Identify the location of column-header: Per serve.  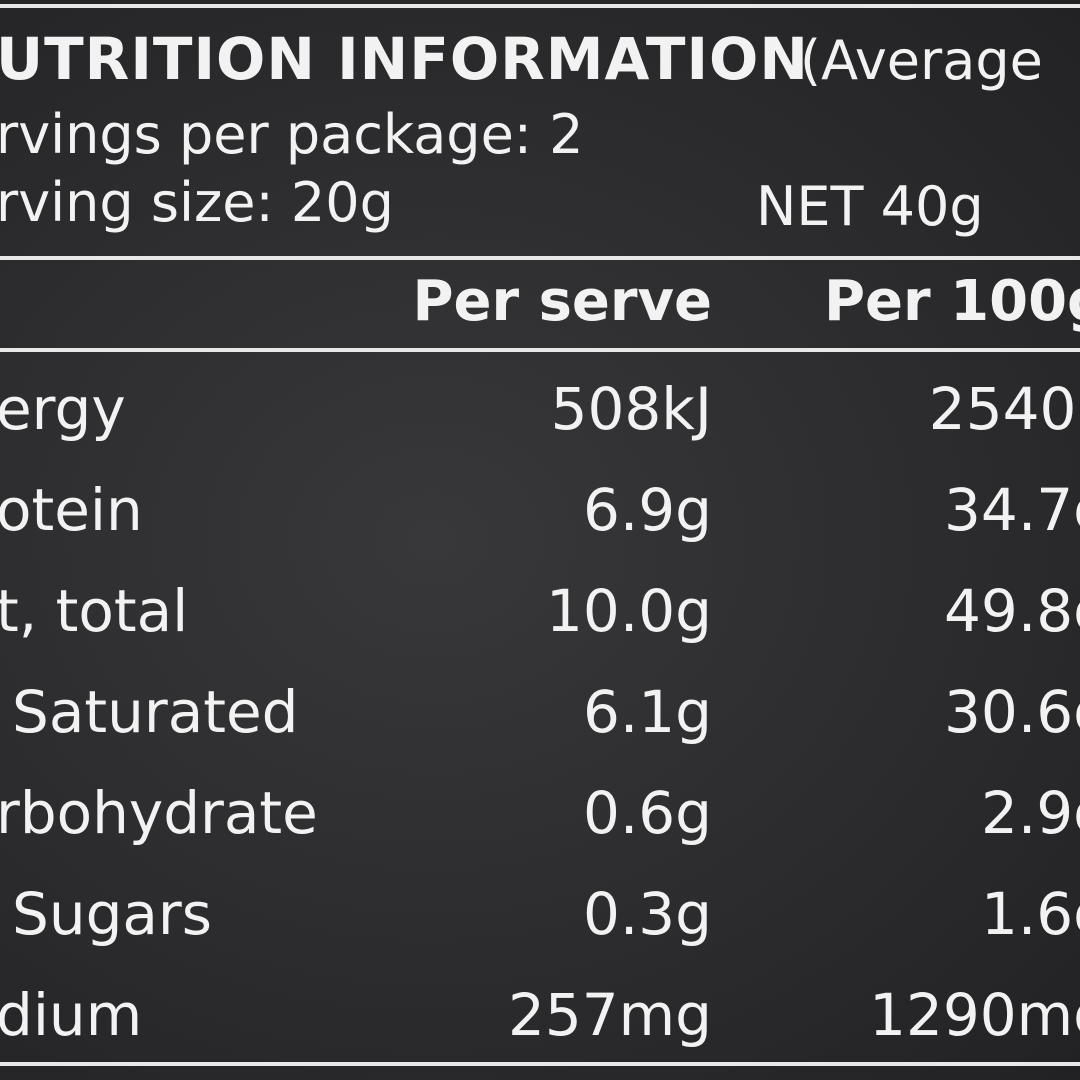
(562, 301).